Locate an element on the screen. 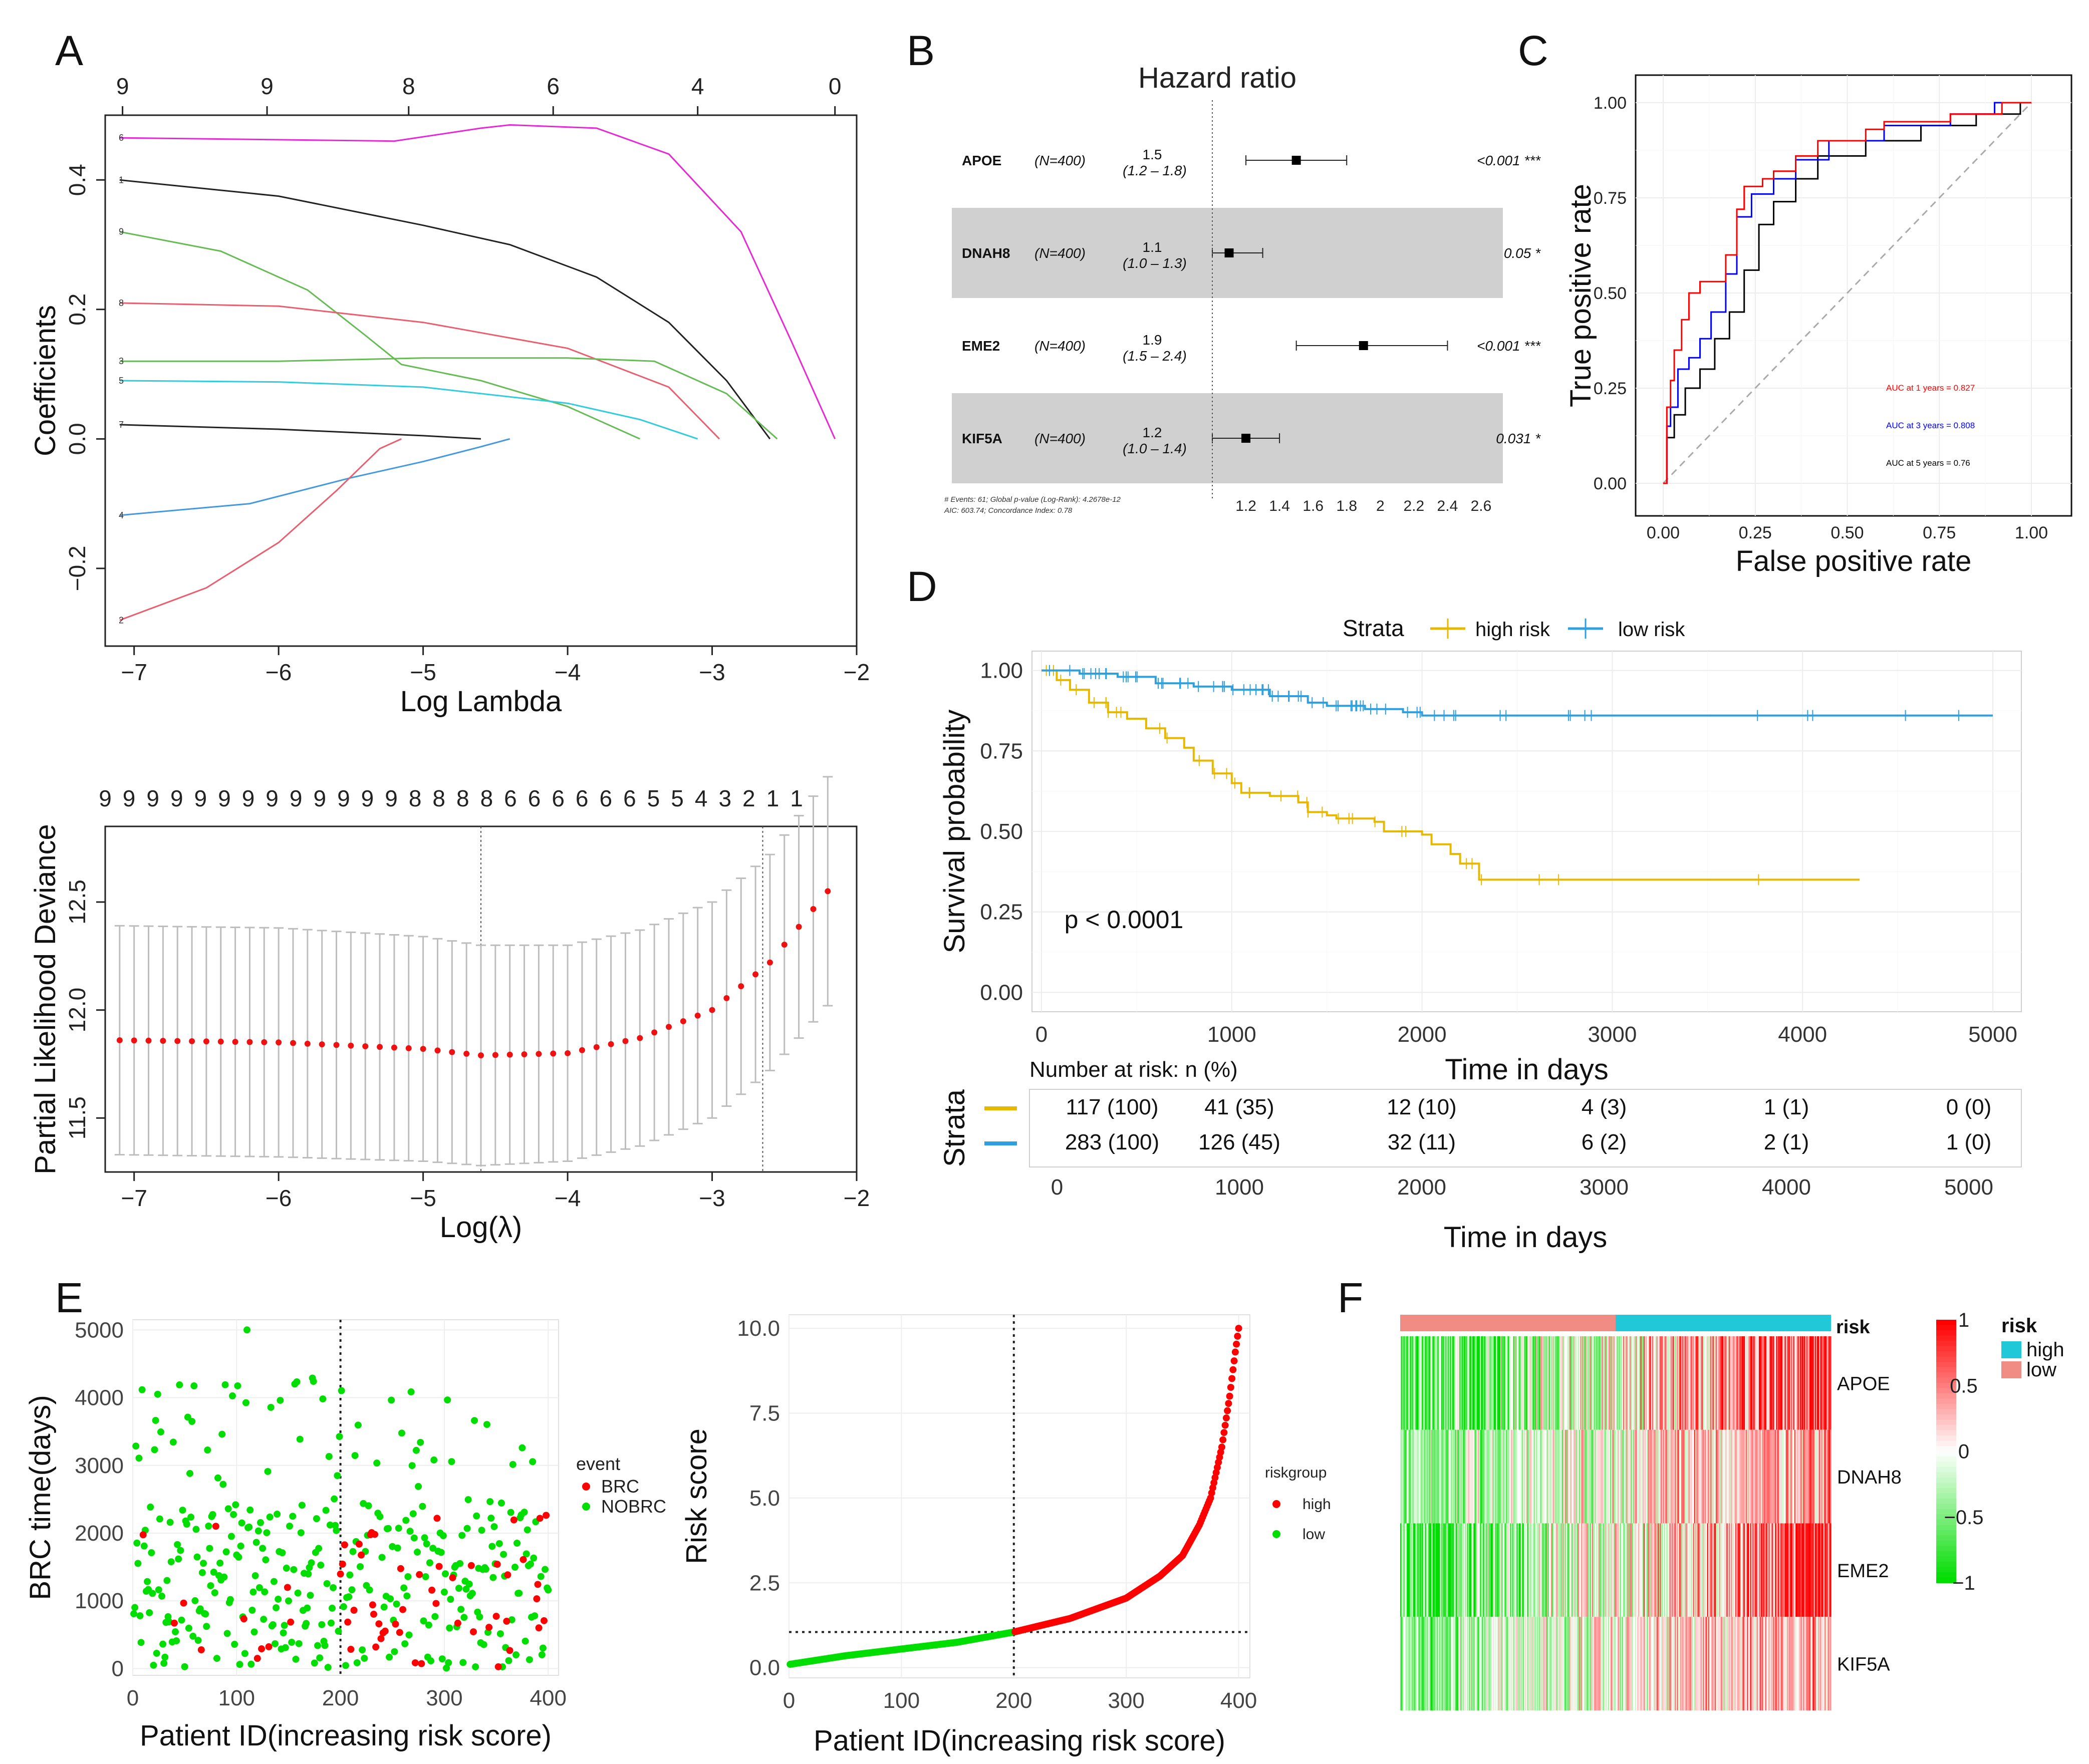 Image resolution: width=2089 pixels, height=1764 pixels. x-tick-label: −2 is located at coordinates (857, 1198).